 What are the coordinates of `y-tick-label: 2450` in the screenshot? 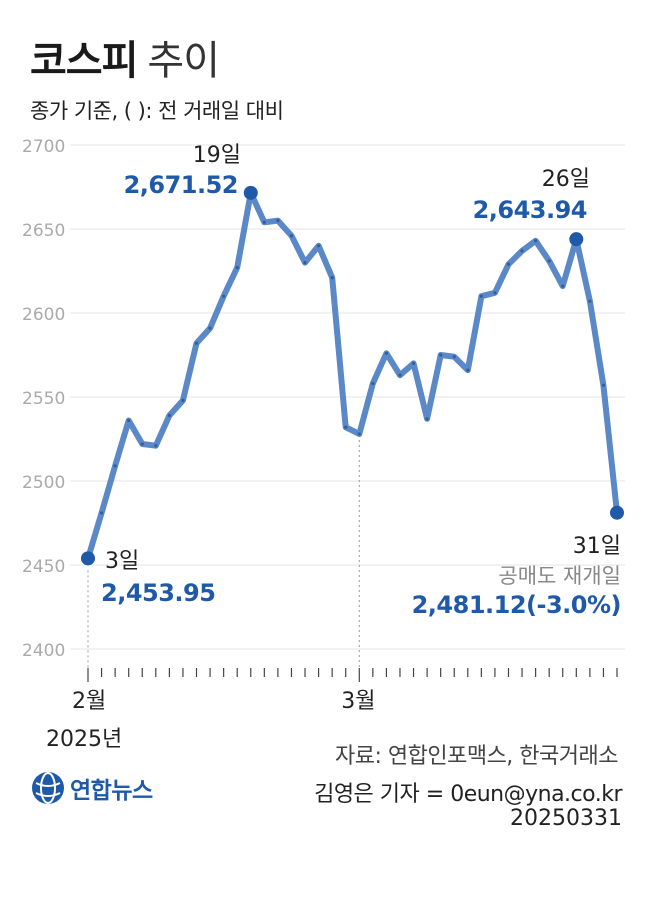 It's located at (43, 567).